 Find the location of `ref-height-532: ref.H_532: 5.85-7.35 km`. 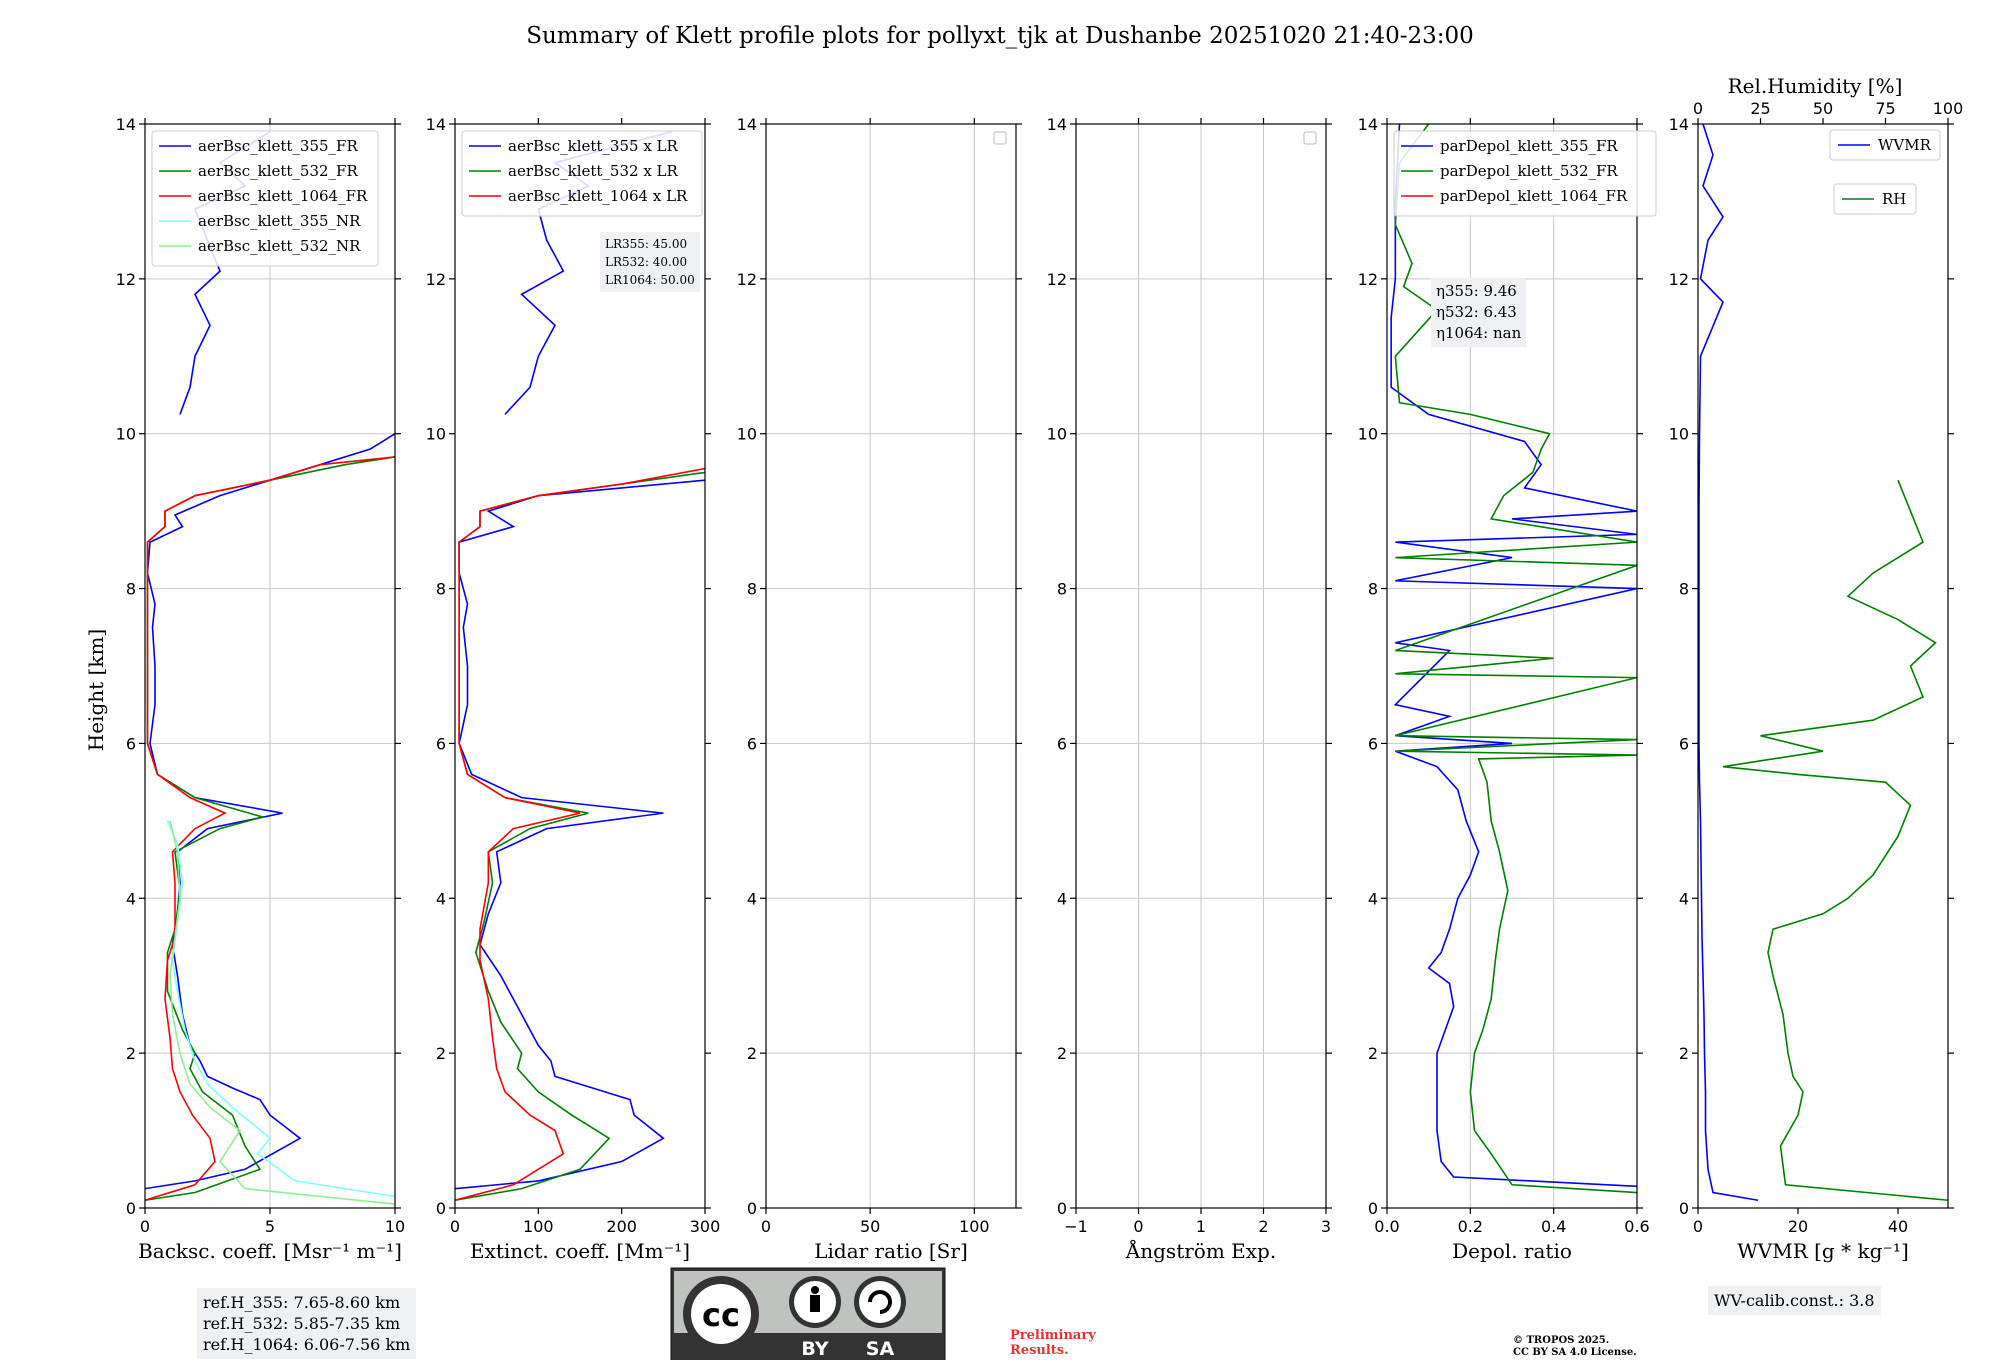

ref-height-532: ref.H_532: 5.85-7.35 km is located at coordinates (302, 1323).